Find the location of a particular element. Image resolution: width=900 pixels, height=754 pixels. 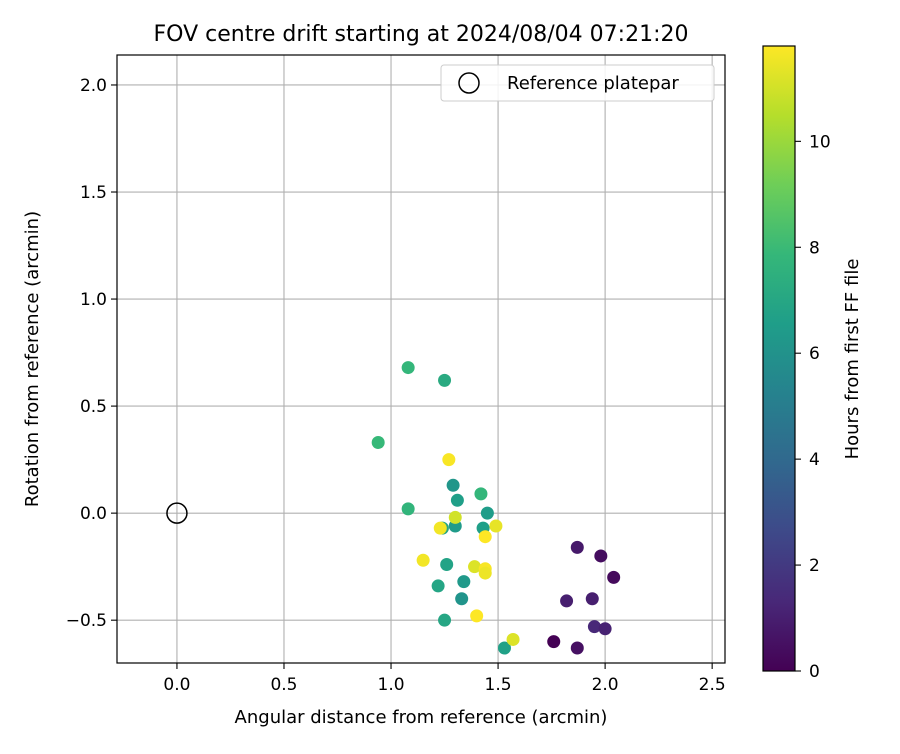

data-points is located at coordinates (496, 508).